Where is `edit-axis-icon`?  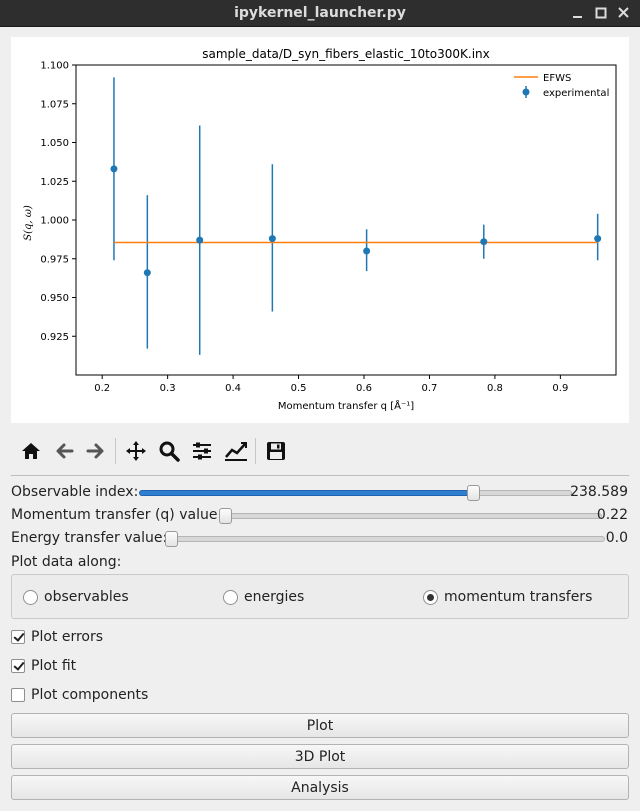
edit-axis-icon is located at coordinates (236, 451).